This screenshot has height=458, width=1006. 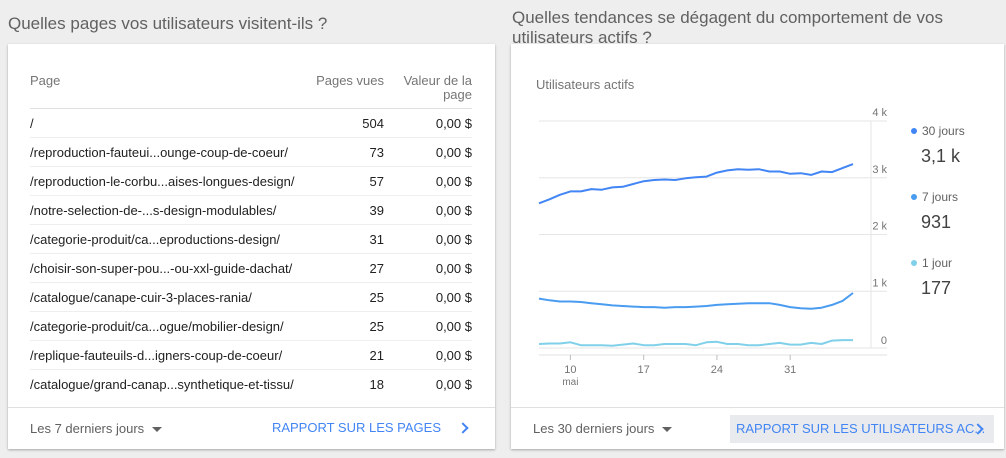 I want to click on legend-item-1-day: 1 jour 177, so click(x=931, y=277).